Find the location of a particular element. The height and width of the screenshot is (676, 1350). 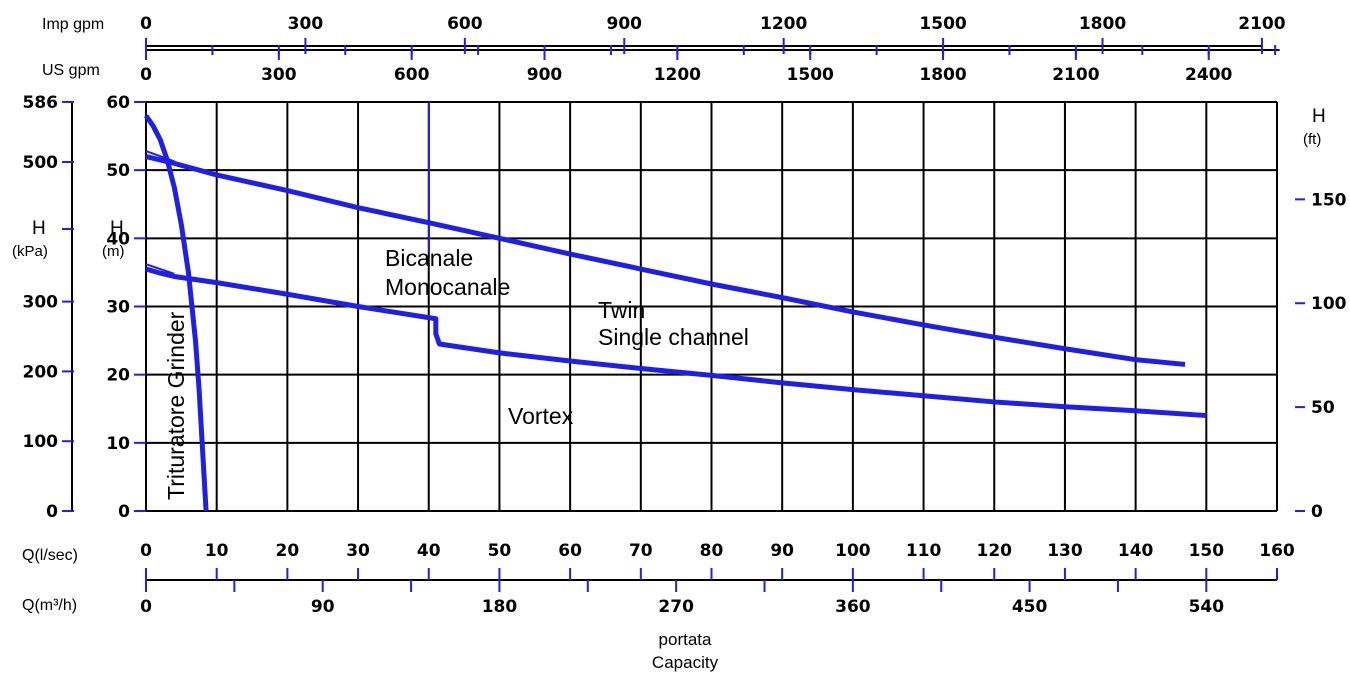

capacity-label-it: portata is located at coordinates (685, 639).